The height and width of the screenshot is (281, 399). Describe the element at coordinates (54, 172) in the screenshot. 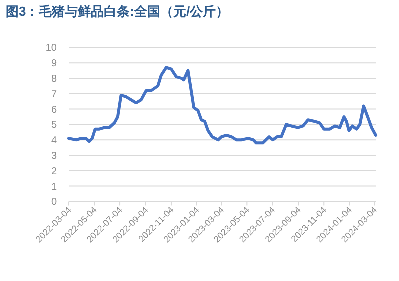

I see `y-tick-label: 2` at that location.